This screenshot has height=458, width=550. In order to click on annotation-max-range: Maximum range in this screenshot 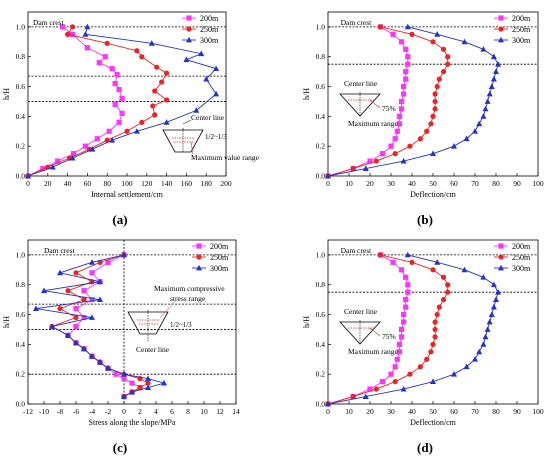, I will do `click(373, 123)`.